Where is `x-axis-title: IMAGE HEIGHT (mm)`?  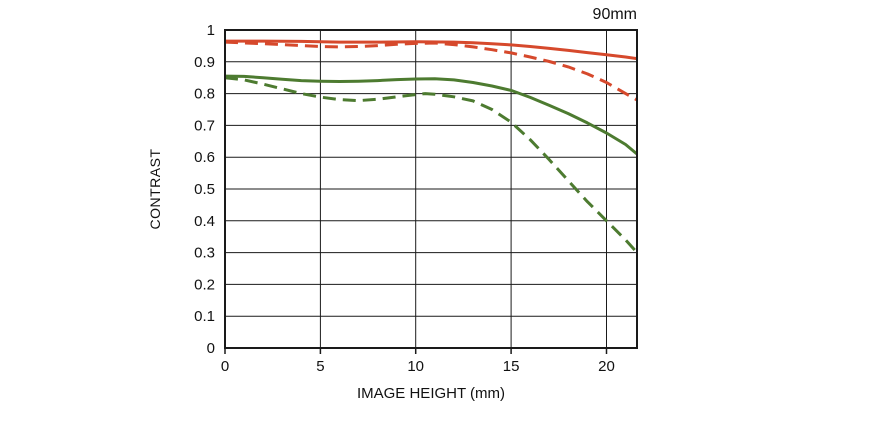 x-axis-title: IMAGE HEIGHT (mm) is located at coordinates (431, 393).